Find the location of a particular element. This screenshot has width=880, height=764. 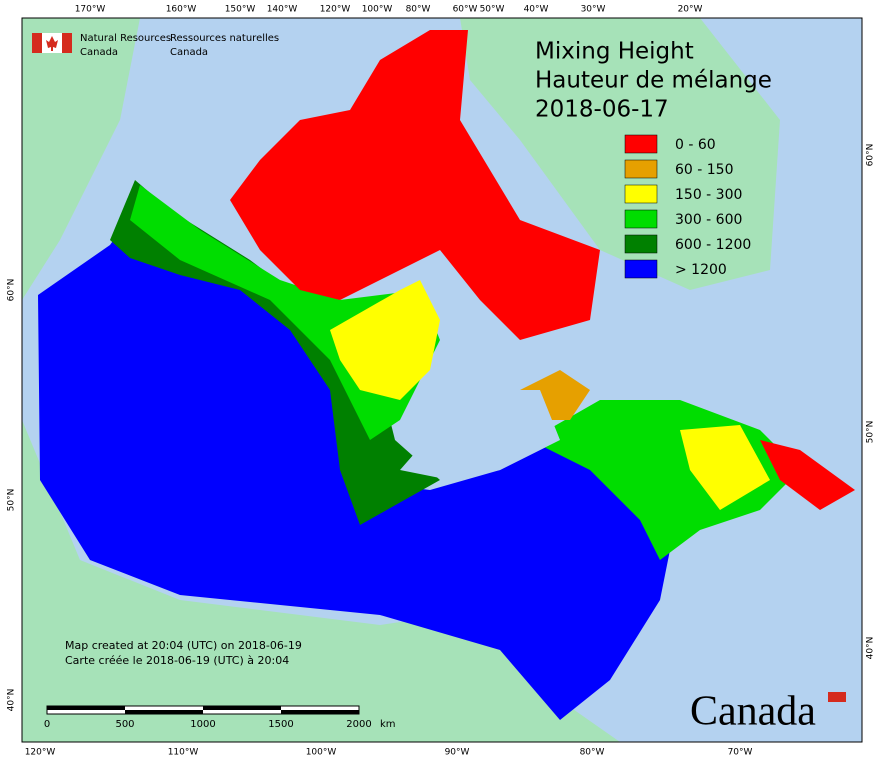

longitude-label: 40°W is located at coordinates (536, 10).